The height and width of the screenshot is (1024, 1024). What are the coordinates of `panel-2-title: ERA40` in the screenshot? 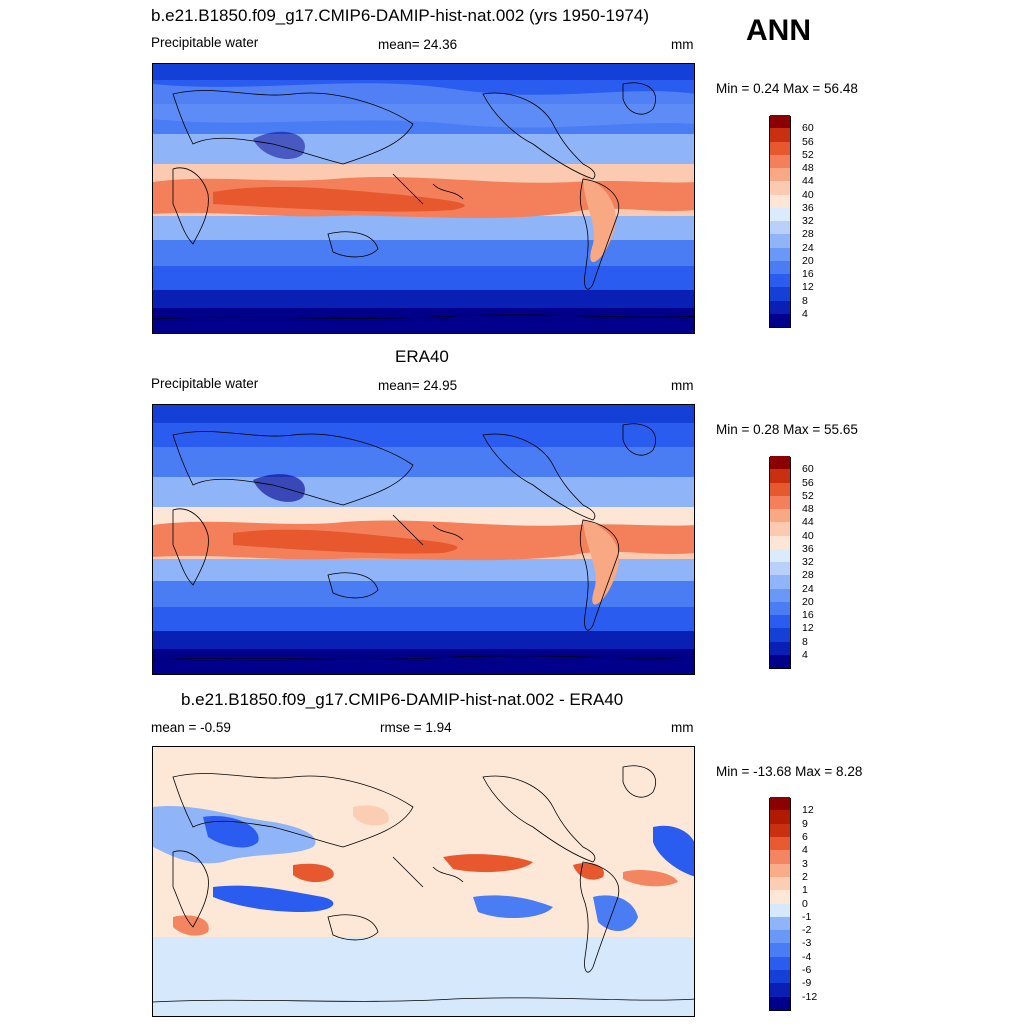 It's located at (422, 356).